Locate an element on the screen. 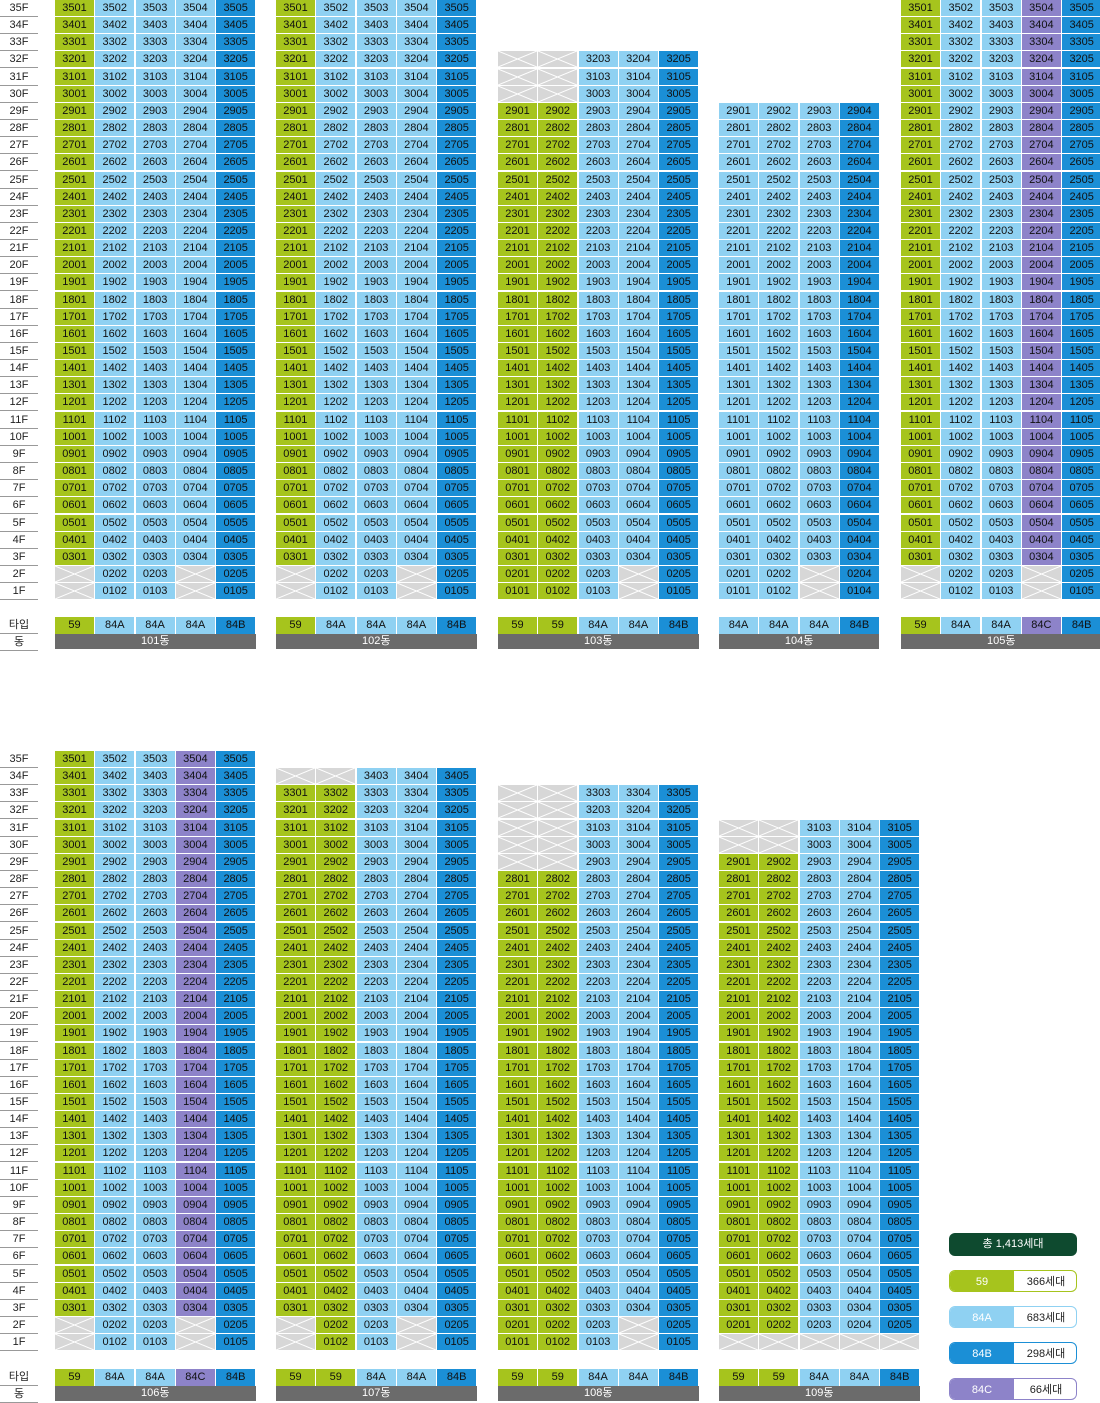 Image resolution: width=1100 pixels, height=1403 pixels. unit-cell: 0801 is located at coordinates (738, 1222).